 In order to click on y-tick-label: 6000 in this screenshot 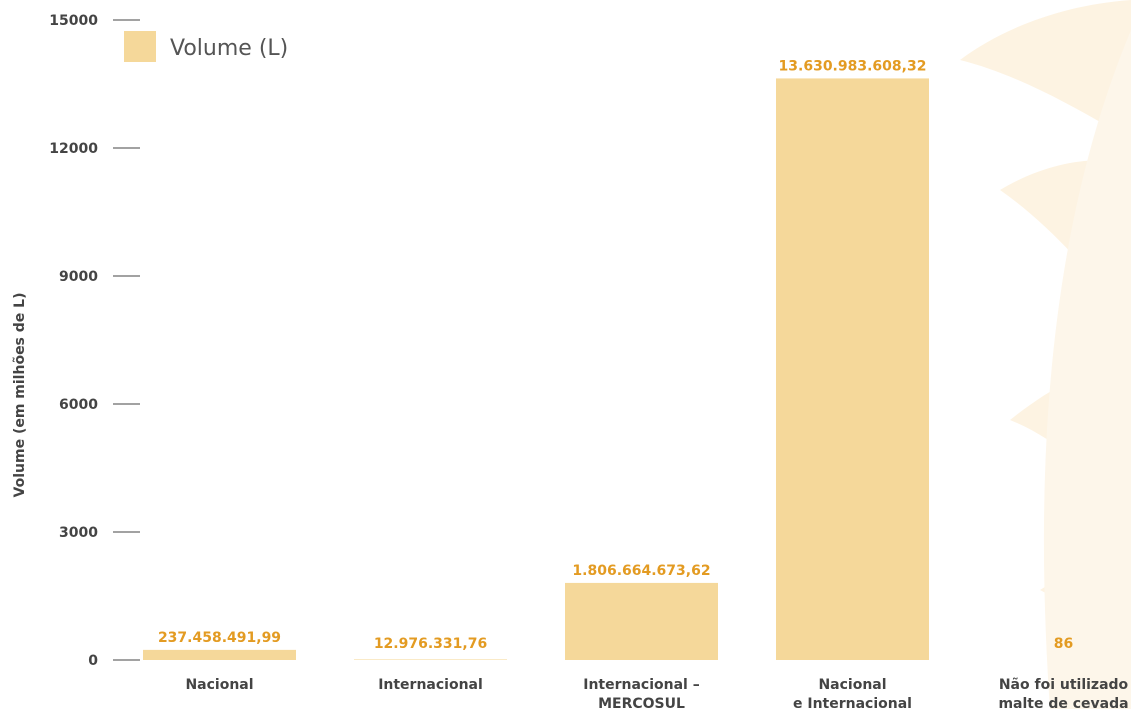, I will do `click(78, 405)`.